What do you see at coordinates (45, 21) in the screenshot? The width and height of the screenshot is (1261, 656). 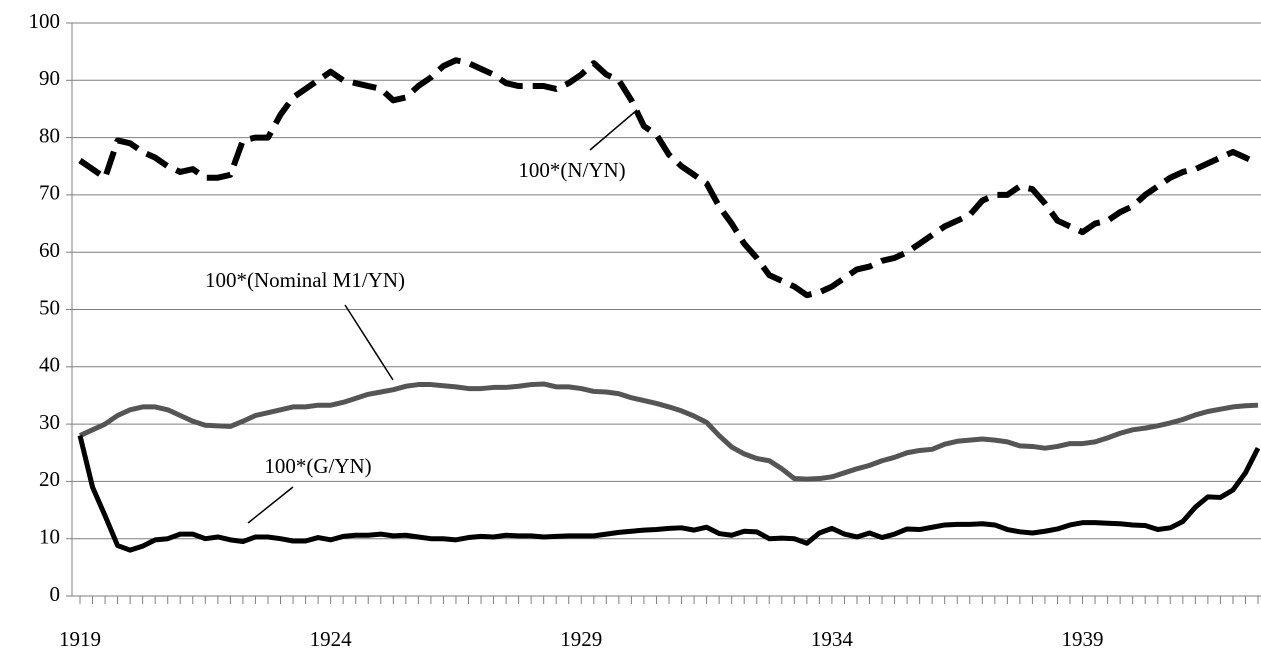 I see `y-tick-label: 100` at bounding box center [45, 21].